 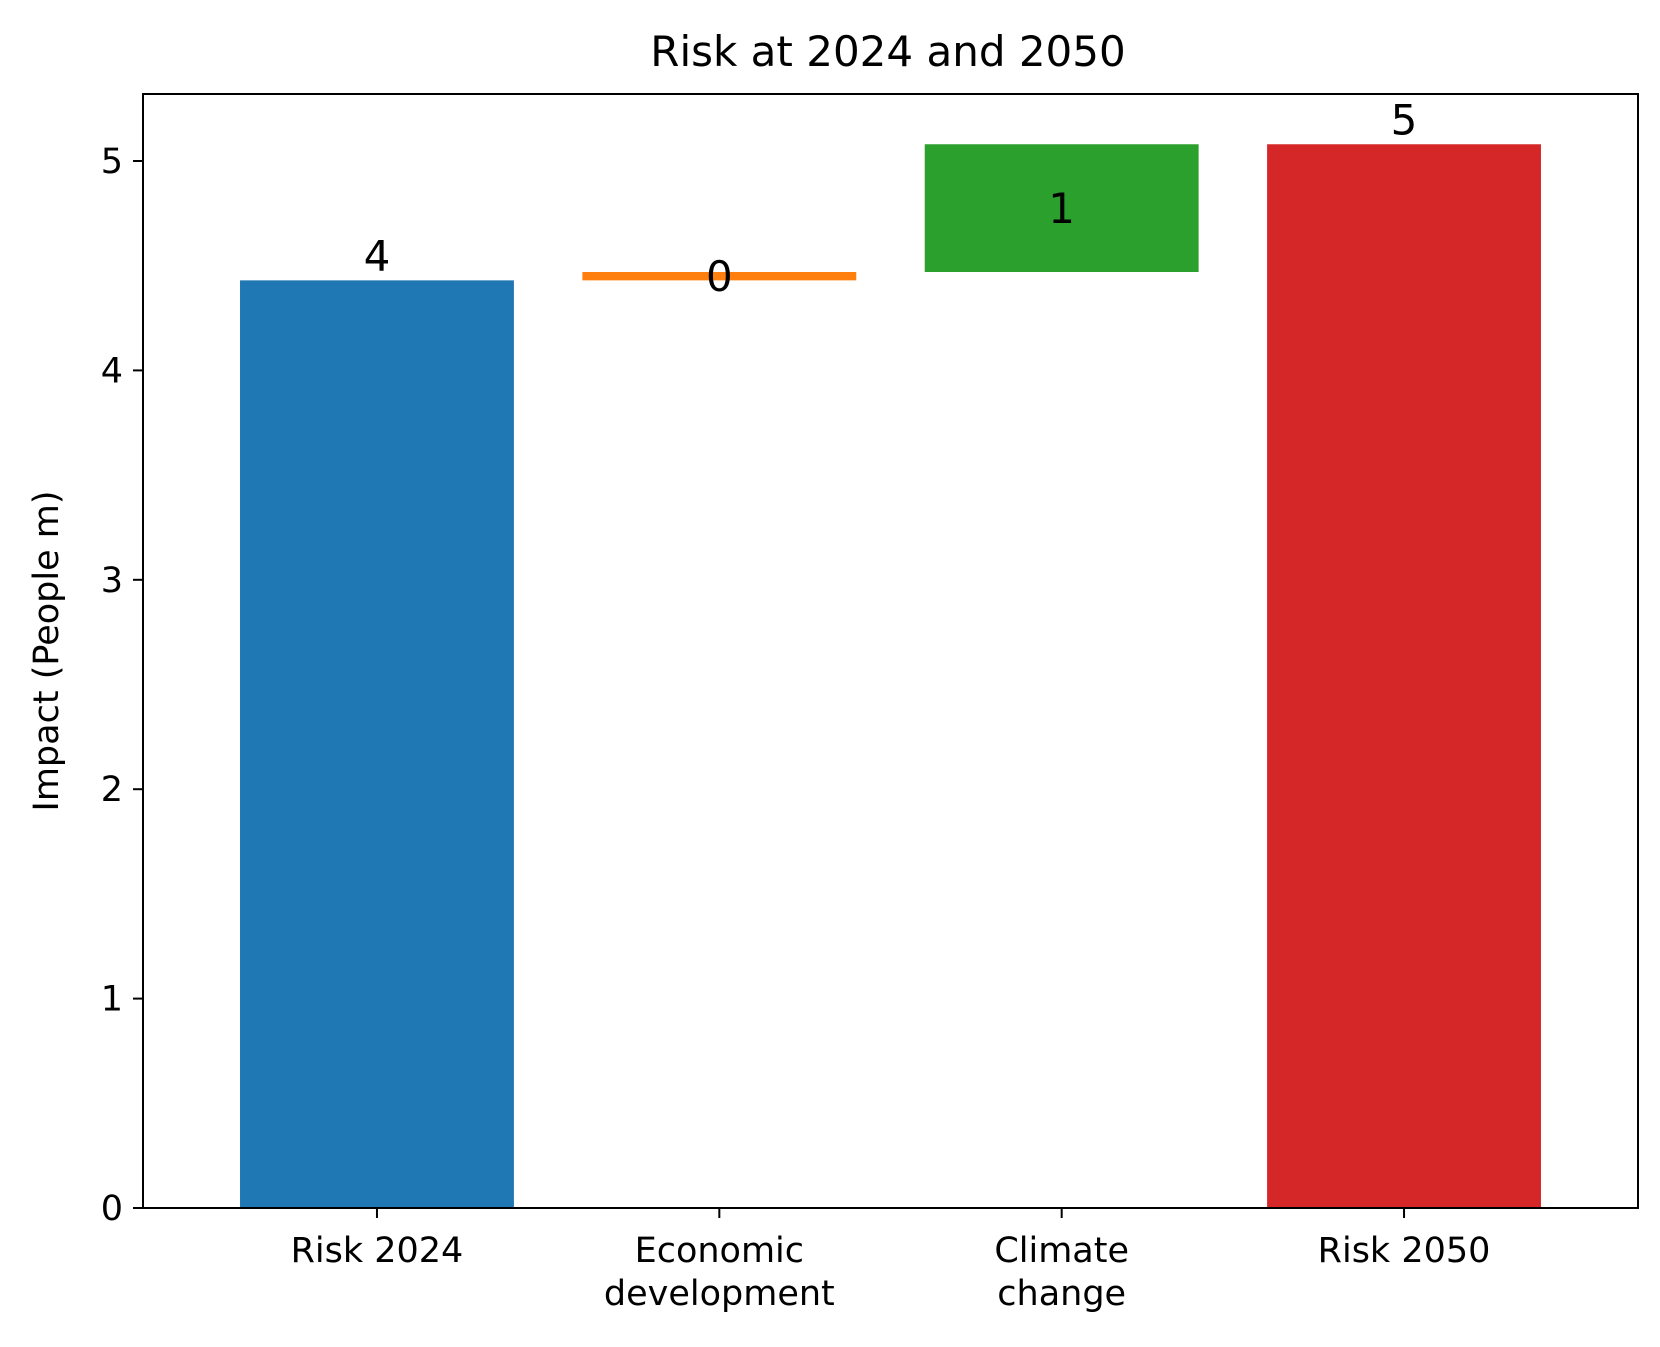 I want to click on bar-economic-development, so click(x=719, y=276).